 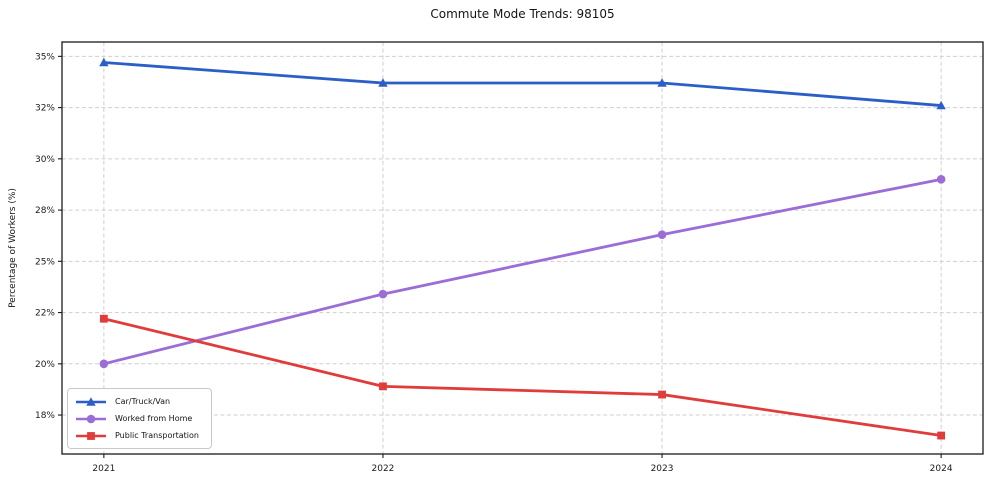 What do you see at coordinates (522, 84) in the screenshot?
I see `series-line-car-truck-van` at bounding box center [522, 84].